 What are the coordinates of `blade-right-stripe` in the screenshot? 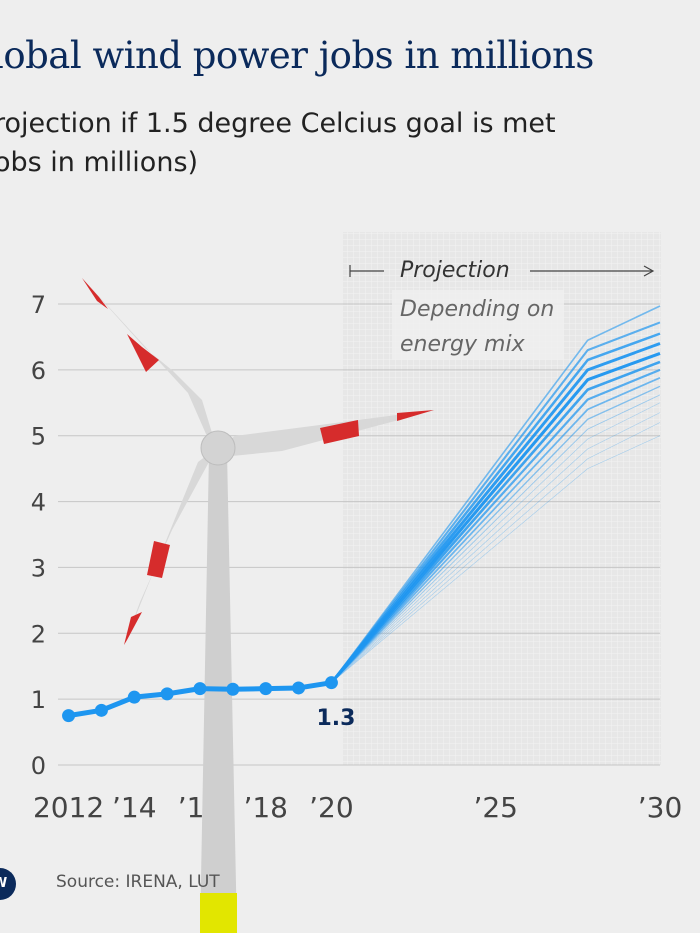 It's located at (339, 432).